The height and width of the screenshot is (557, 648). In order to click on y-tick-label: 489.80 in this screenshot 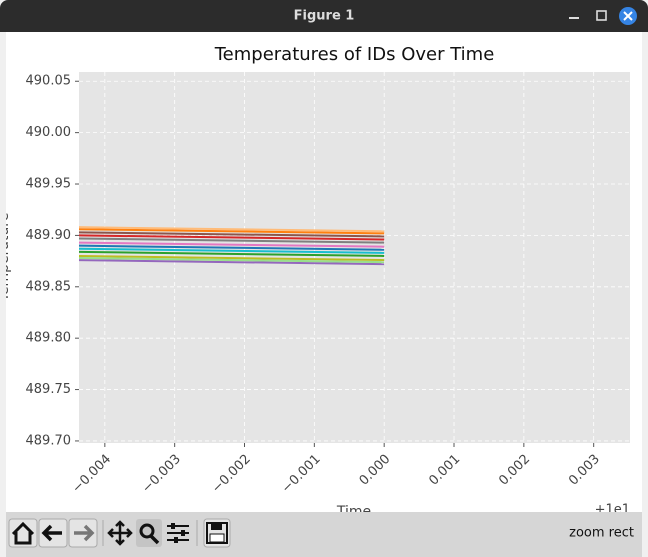, I will do `click(49, 338)`.